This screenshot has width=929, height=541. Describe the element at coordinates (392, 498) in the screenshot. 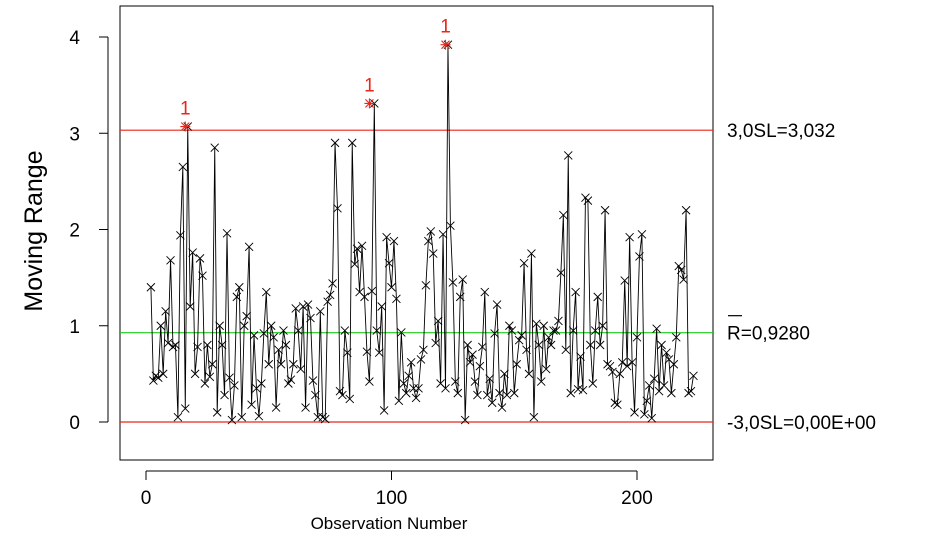

I see `x-tick-label: 100` at that location.